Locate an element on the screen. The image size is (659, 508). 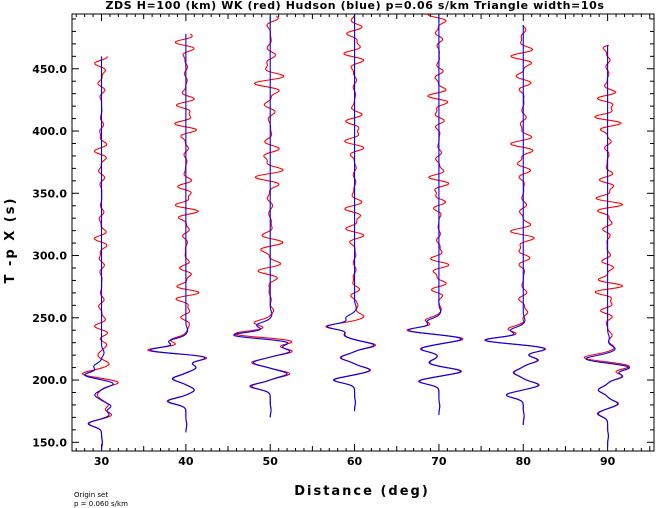
trace-group-70deg is located at coordinates (435, 214).